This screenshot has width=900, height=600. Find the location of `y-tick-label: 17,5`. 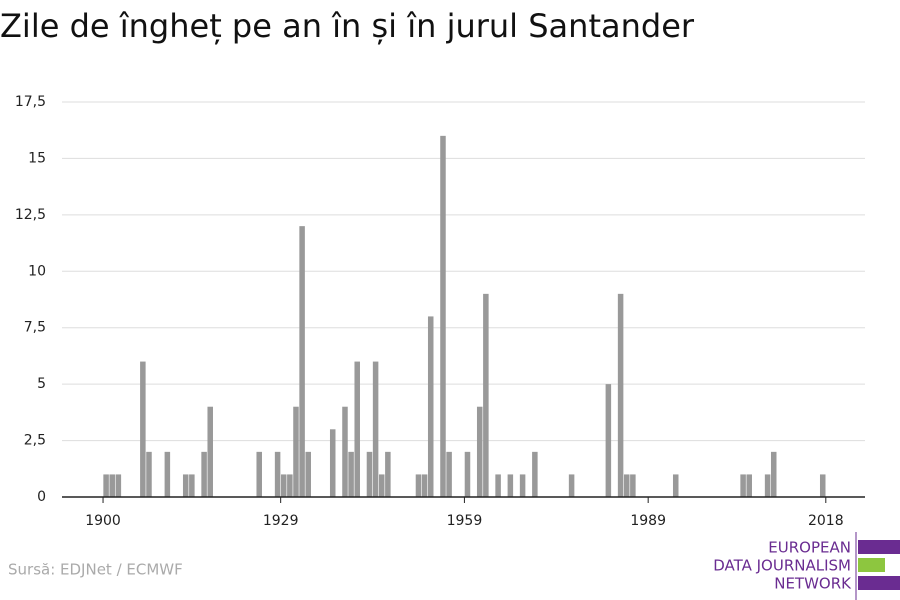

y-tick-label: 17,5 is located at coordinates (30, 102).